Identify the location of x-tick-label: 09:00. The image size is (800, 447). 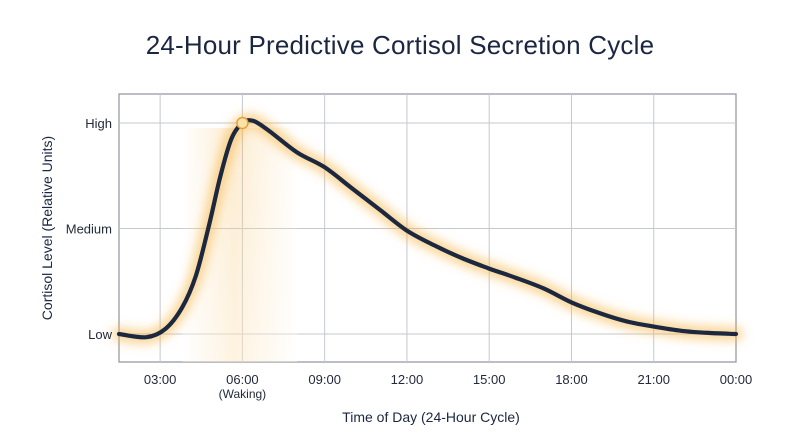
(324, 379).